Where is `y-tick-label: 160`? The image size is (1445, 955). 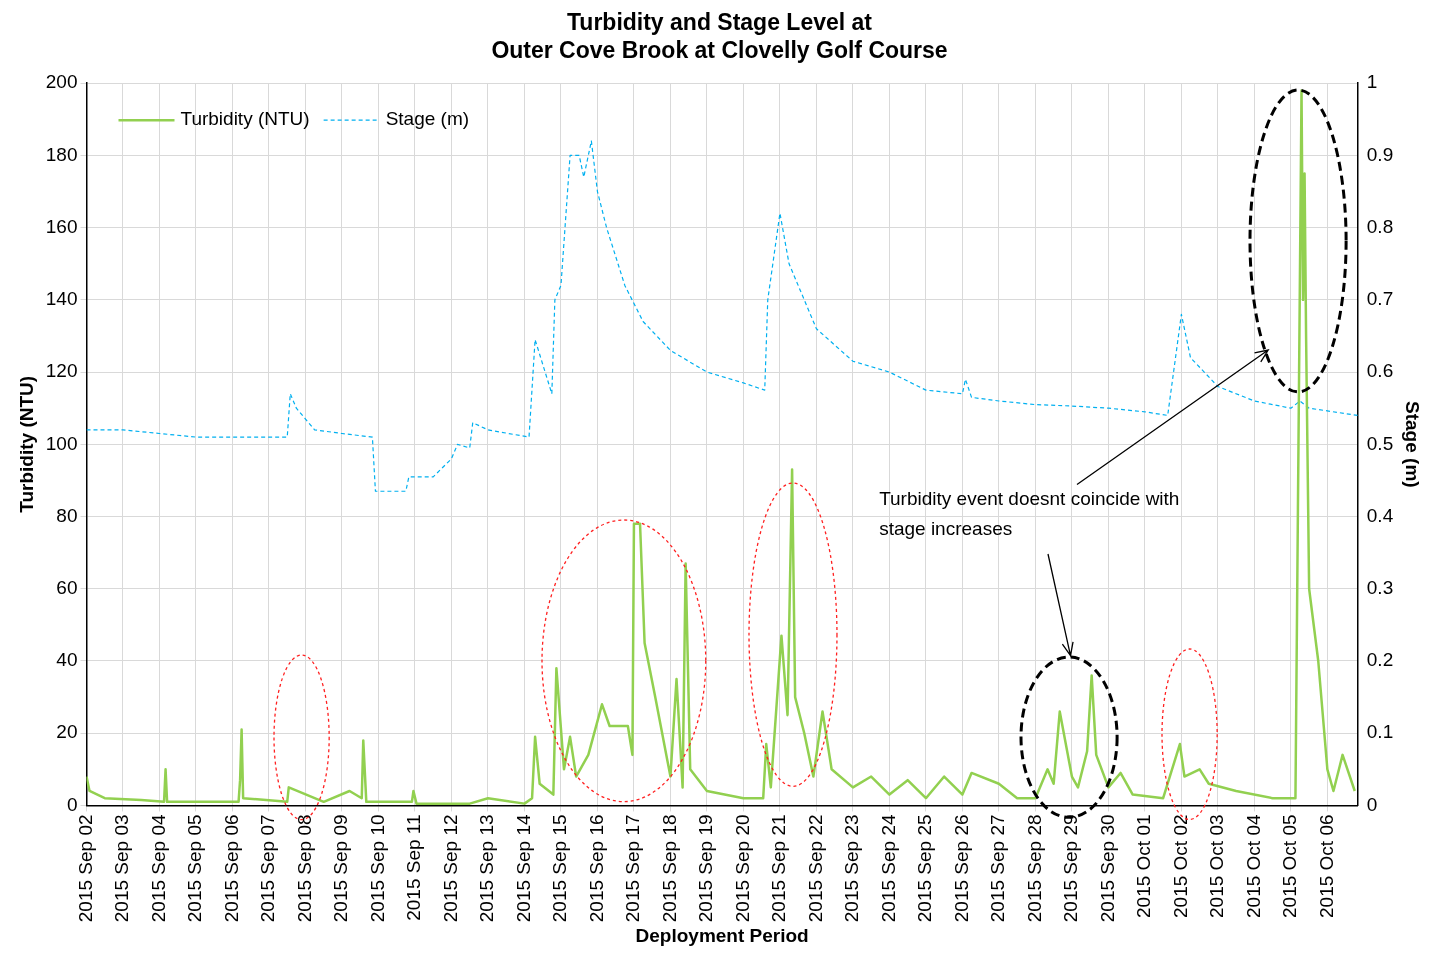
y-tick-label: 160 is located at coordinates (61, 226).